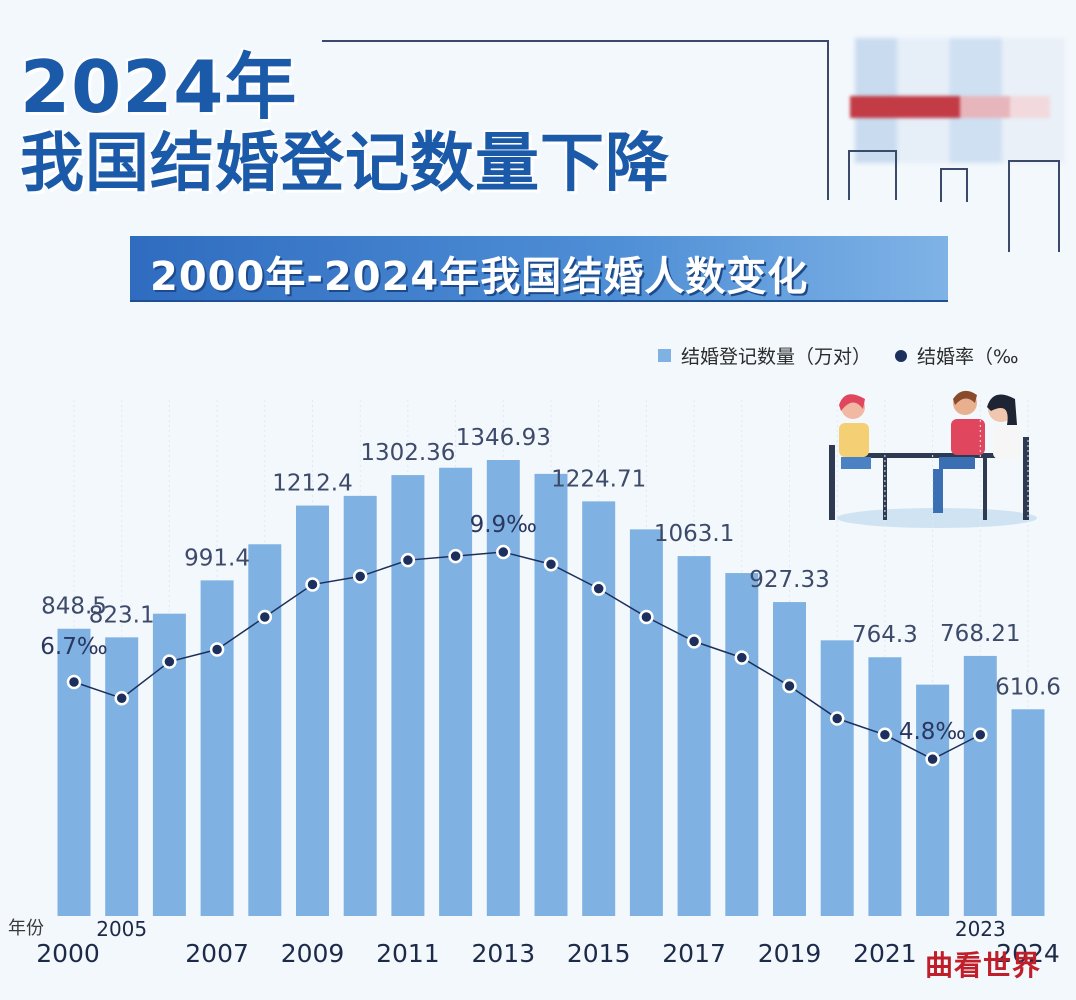 This screenshot has height=1000, width=1076. Describe the element at coordinates (551, 694) in the screenshot. I see `bar-2014` at that location.